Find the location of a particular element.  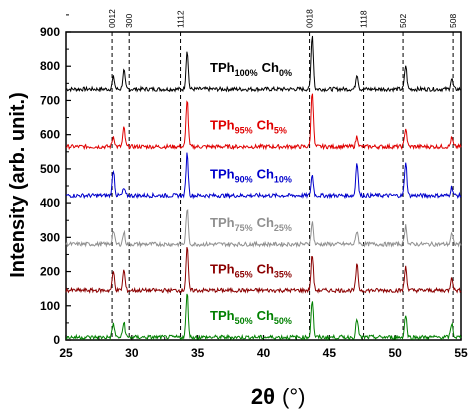

x-tick-label: 35 is located at coordinates (198, 353).